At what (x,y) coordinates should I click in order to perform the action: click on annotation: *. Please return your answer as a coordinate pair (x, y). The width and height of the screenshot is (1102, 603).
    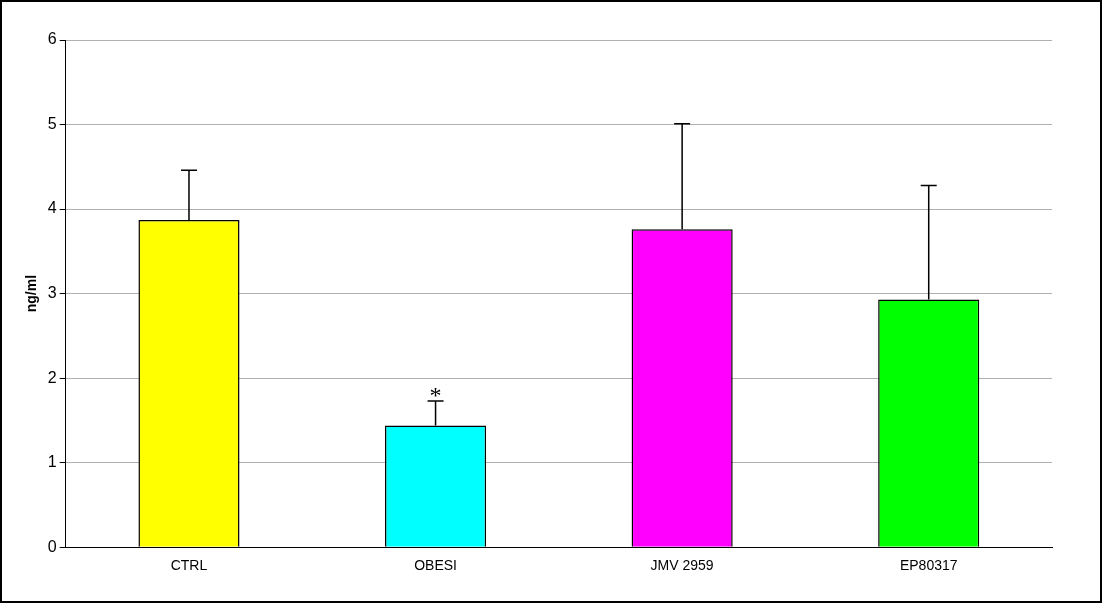
    Looking at the image, I should click on (435, 395).